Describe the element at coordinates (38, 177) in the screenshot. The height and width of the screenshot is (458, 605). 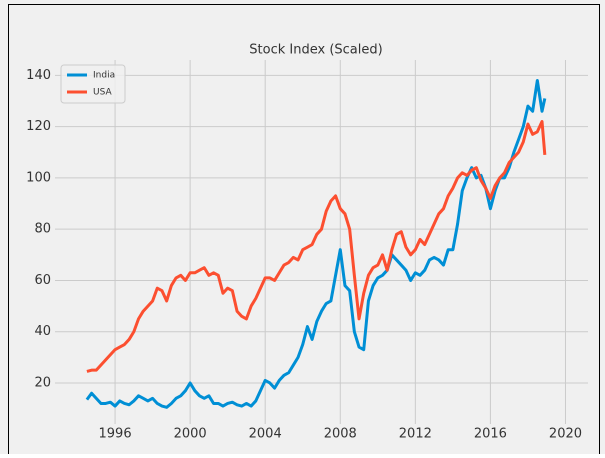
I see `y-tick-label: 100` at that location.